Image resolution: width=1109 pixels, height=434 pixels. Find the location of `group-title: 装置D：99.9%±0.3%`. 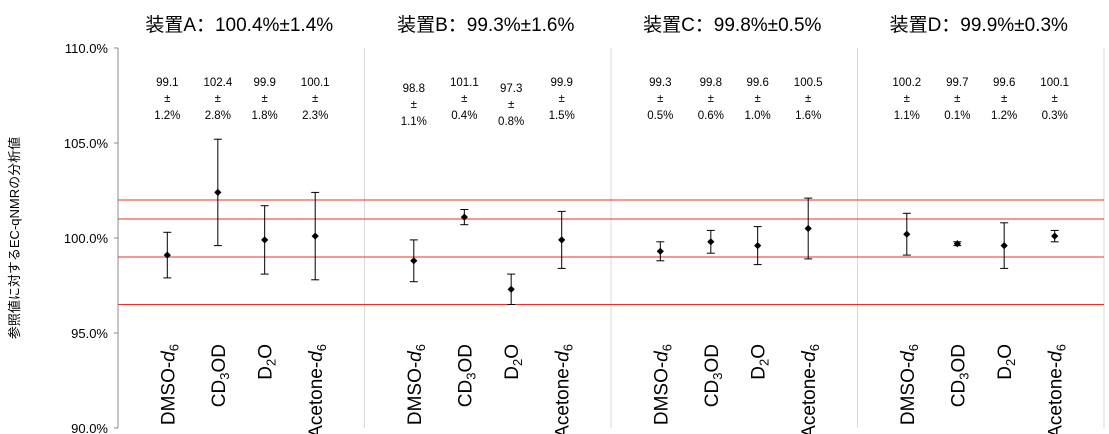

group-title: 装置D：99.9%±0.3% is located at coordinates (979, 25).